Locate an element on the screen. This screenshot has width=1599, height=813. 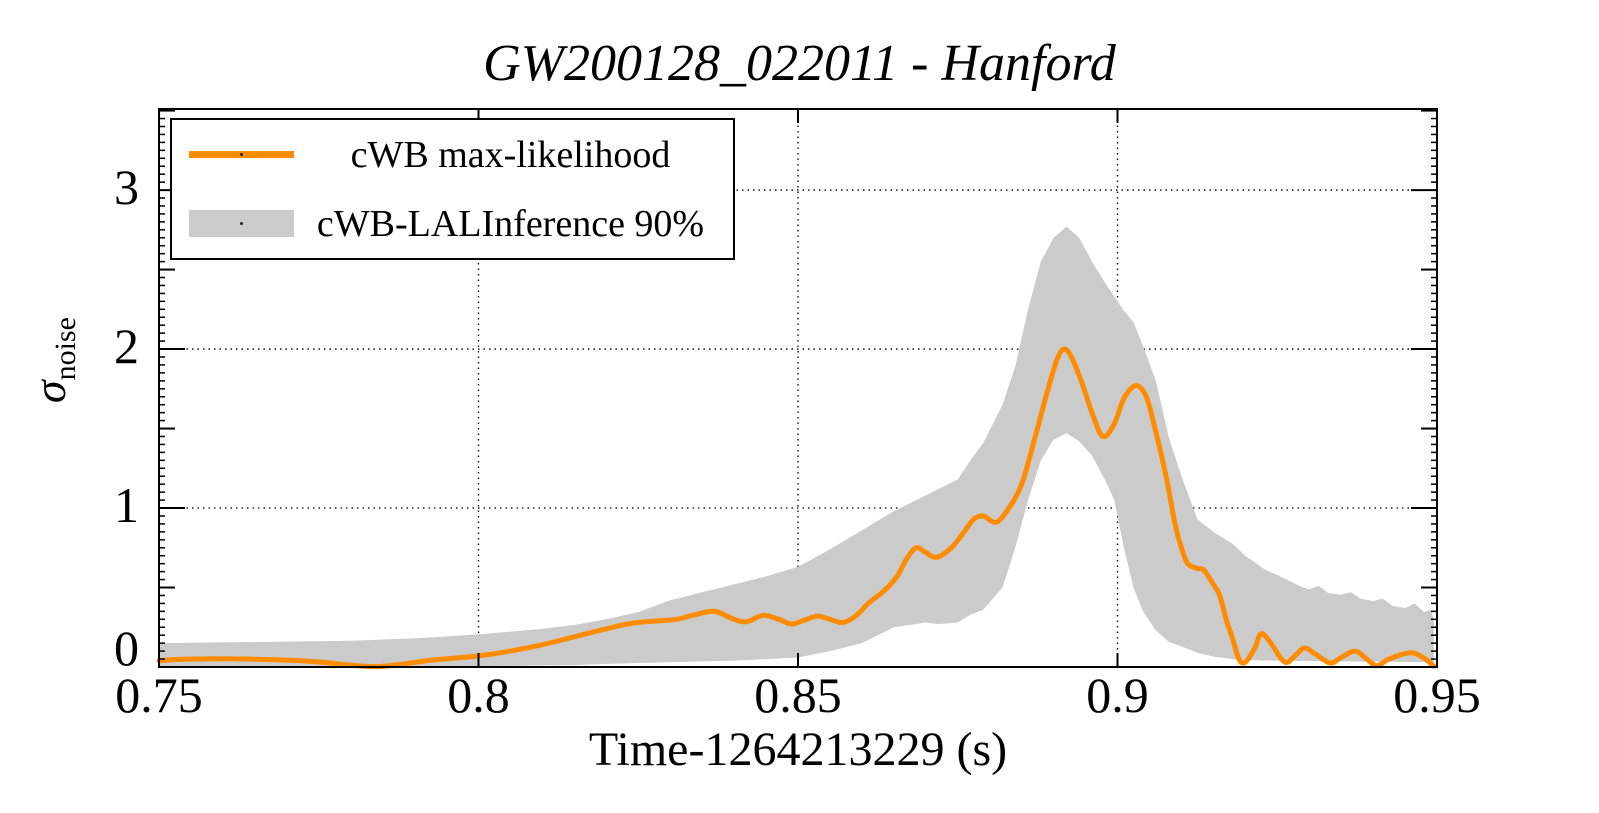
sigma-subscript: noise is located at coordinates (66, 349).